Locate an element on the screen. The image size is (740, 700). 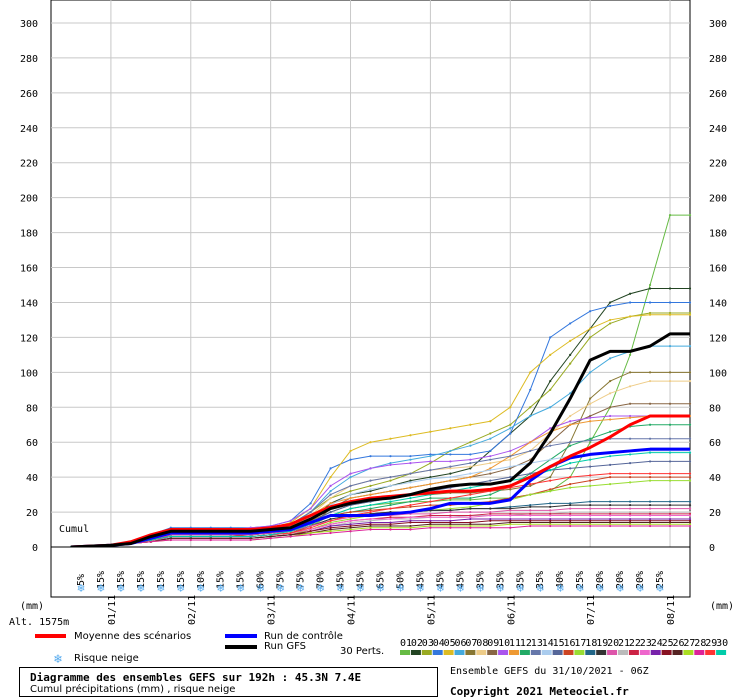
snow-risk-value: 35% is located at coordinates (480, 580).